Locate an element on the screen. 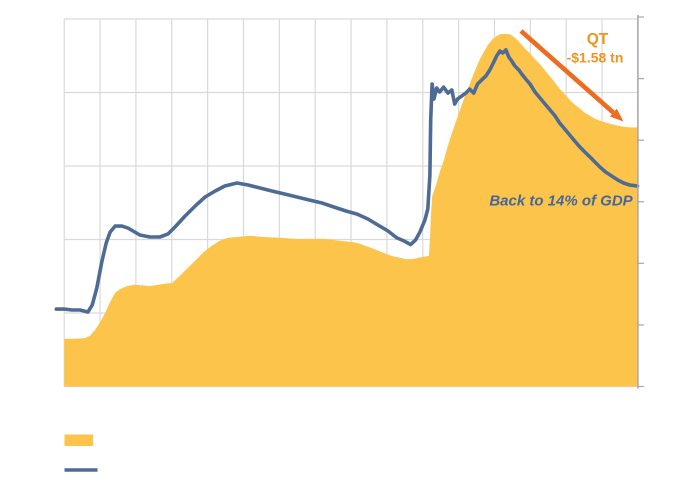 This screenshot has width=678, height=489. right-axis is located at coordinates (640, 202).